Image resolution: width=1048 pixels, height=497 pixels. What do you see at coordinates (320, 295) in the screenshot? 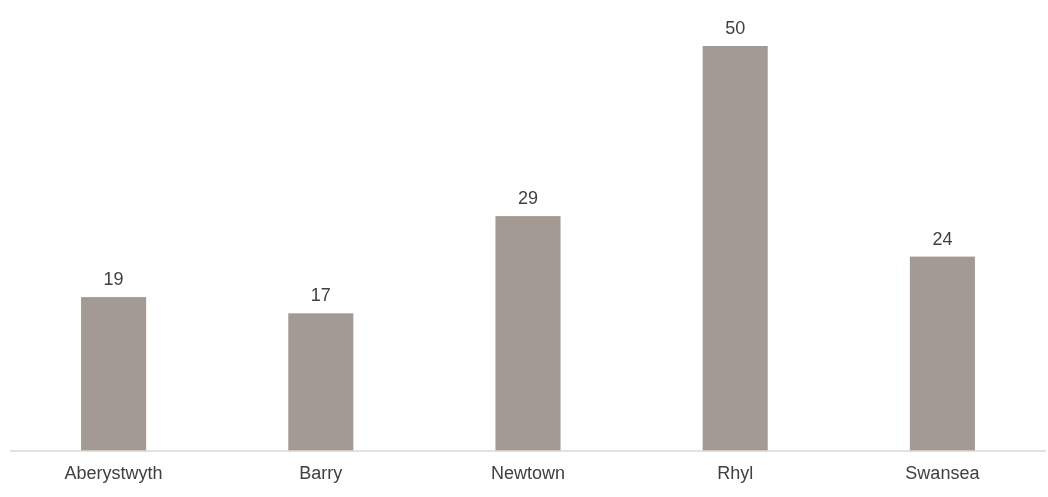
I see `data-label: 17` at bounding box center [320, 295].